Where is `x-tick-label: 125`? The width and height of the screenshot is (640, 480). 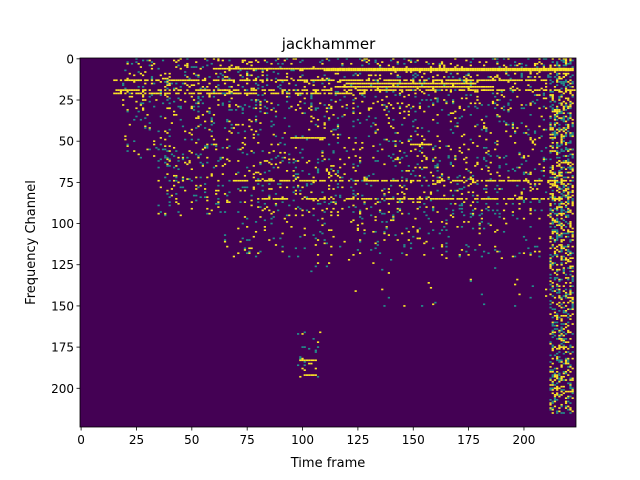 x-tick-label: 125 is located at coordinates (357, 440).